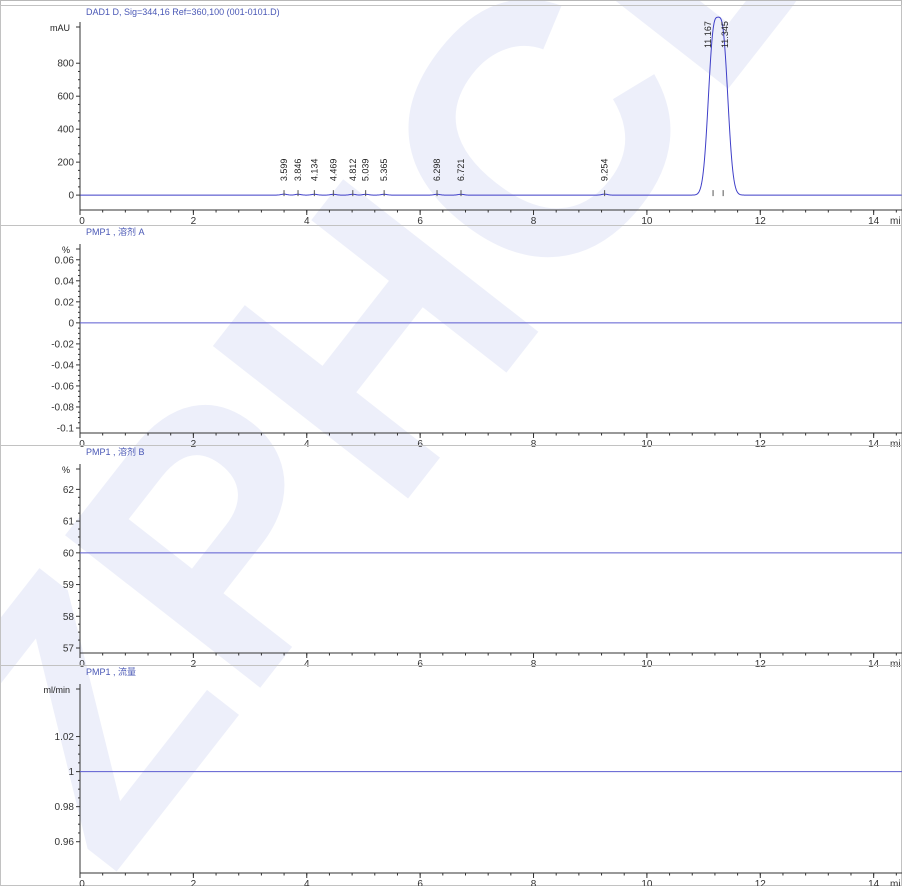  What do you see at coordinates (69, 585) in the screenshot?
I see `y-tick-label: 59` at bounding box center [69, 585].